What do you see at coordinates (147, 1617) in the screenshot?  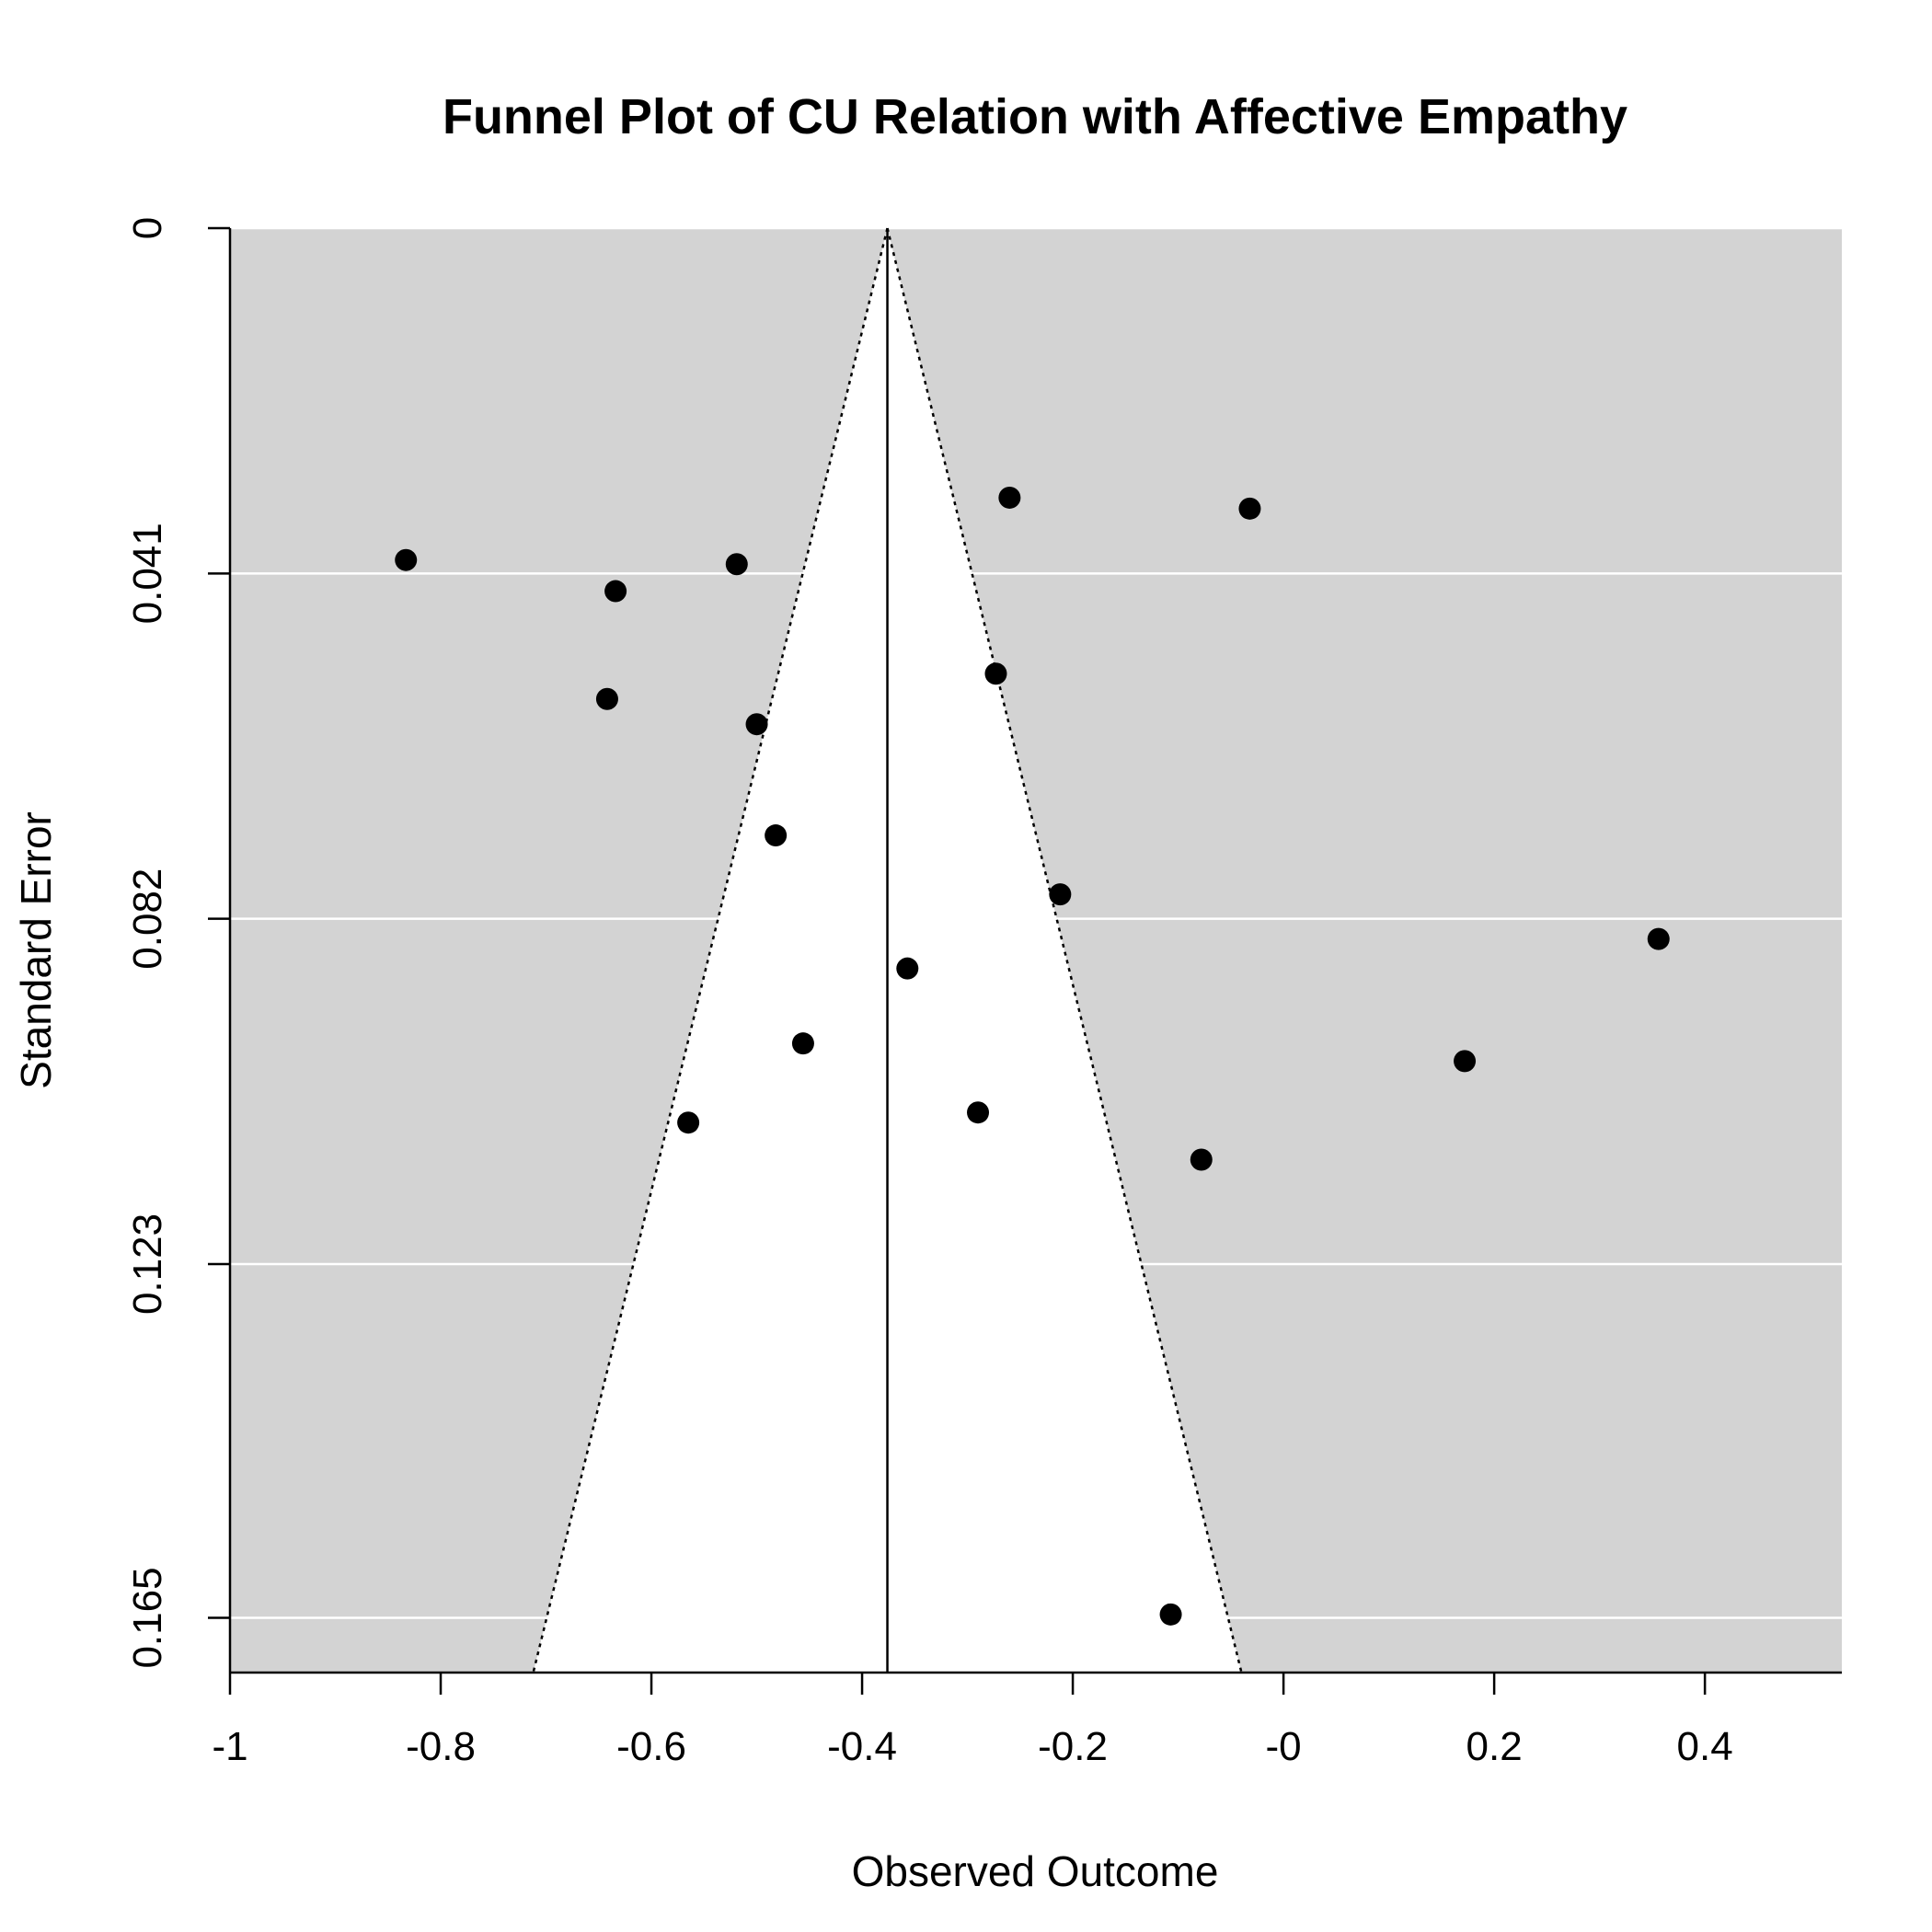 I see `y-tick-label-4: 0.165` at bounding box center [147, 1617].